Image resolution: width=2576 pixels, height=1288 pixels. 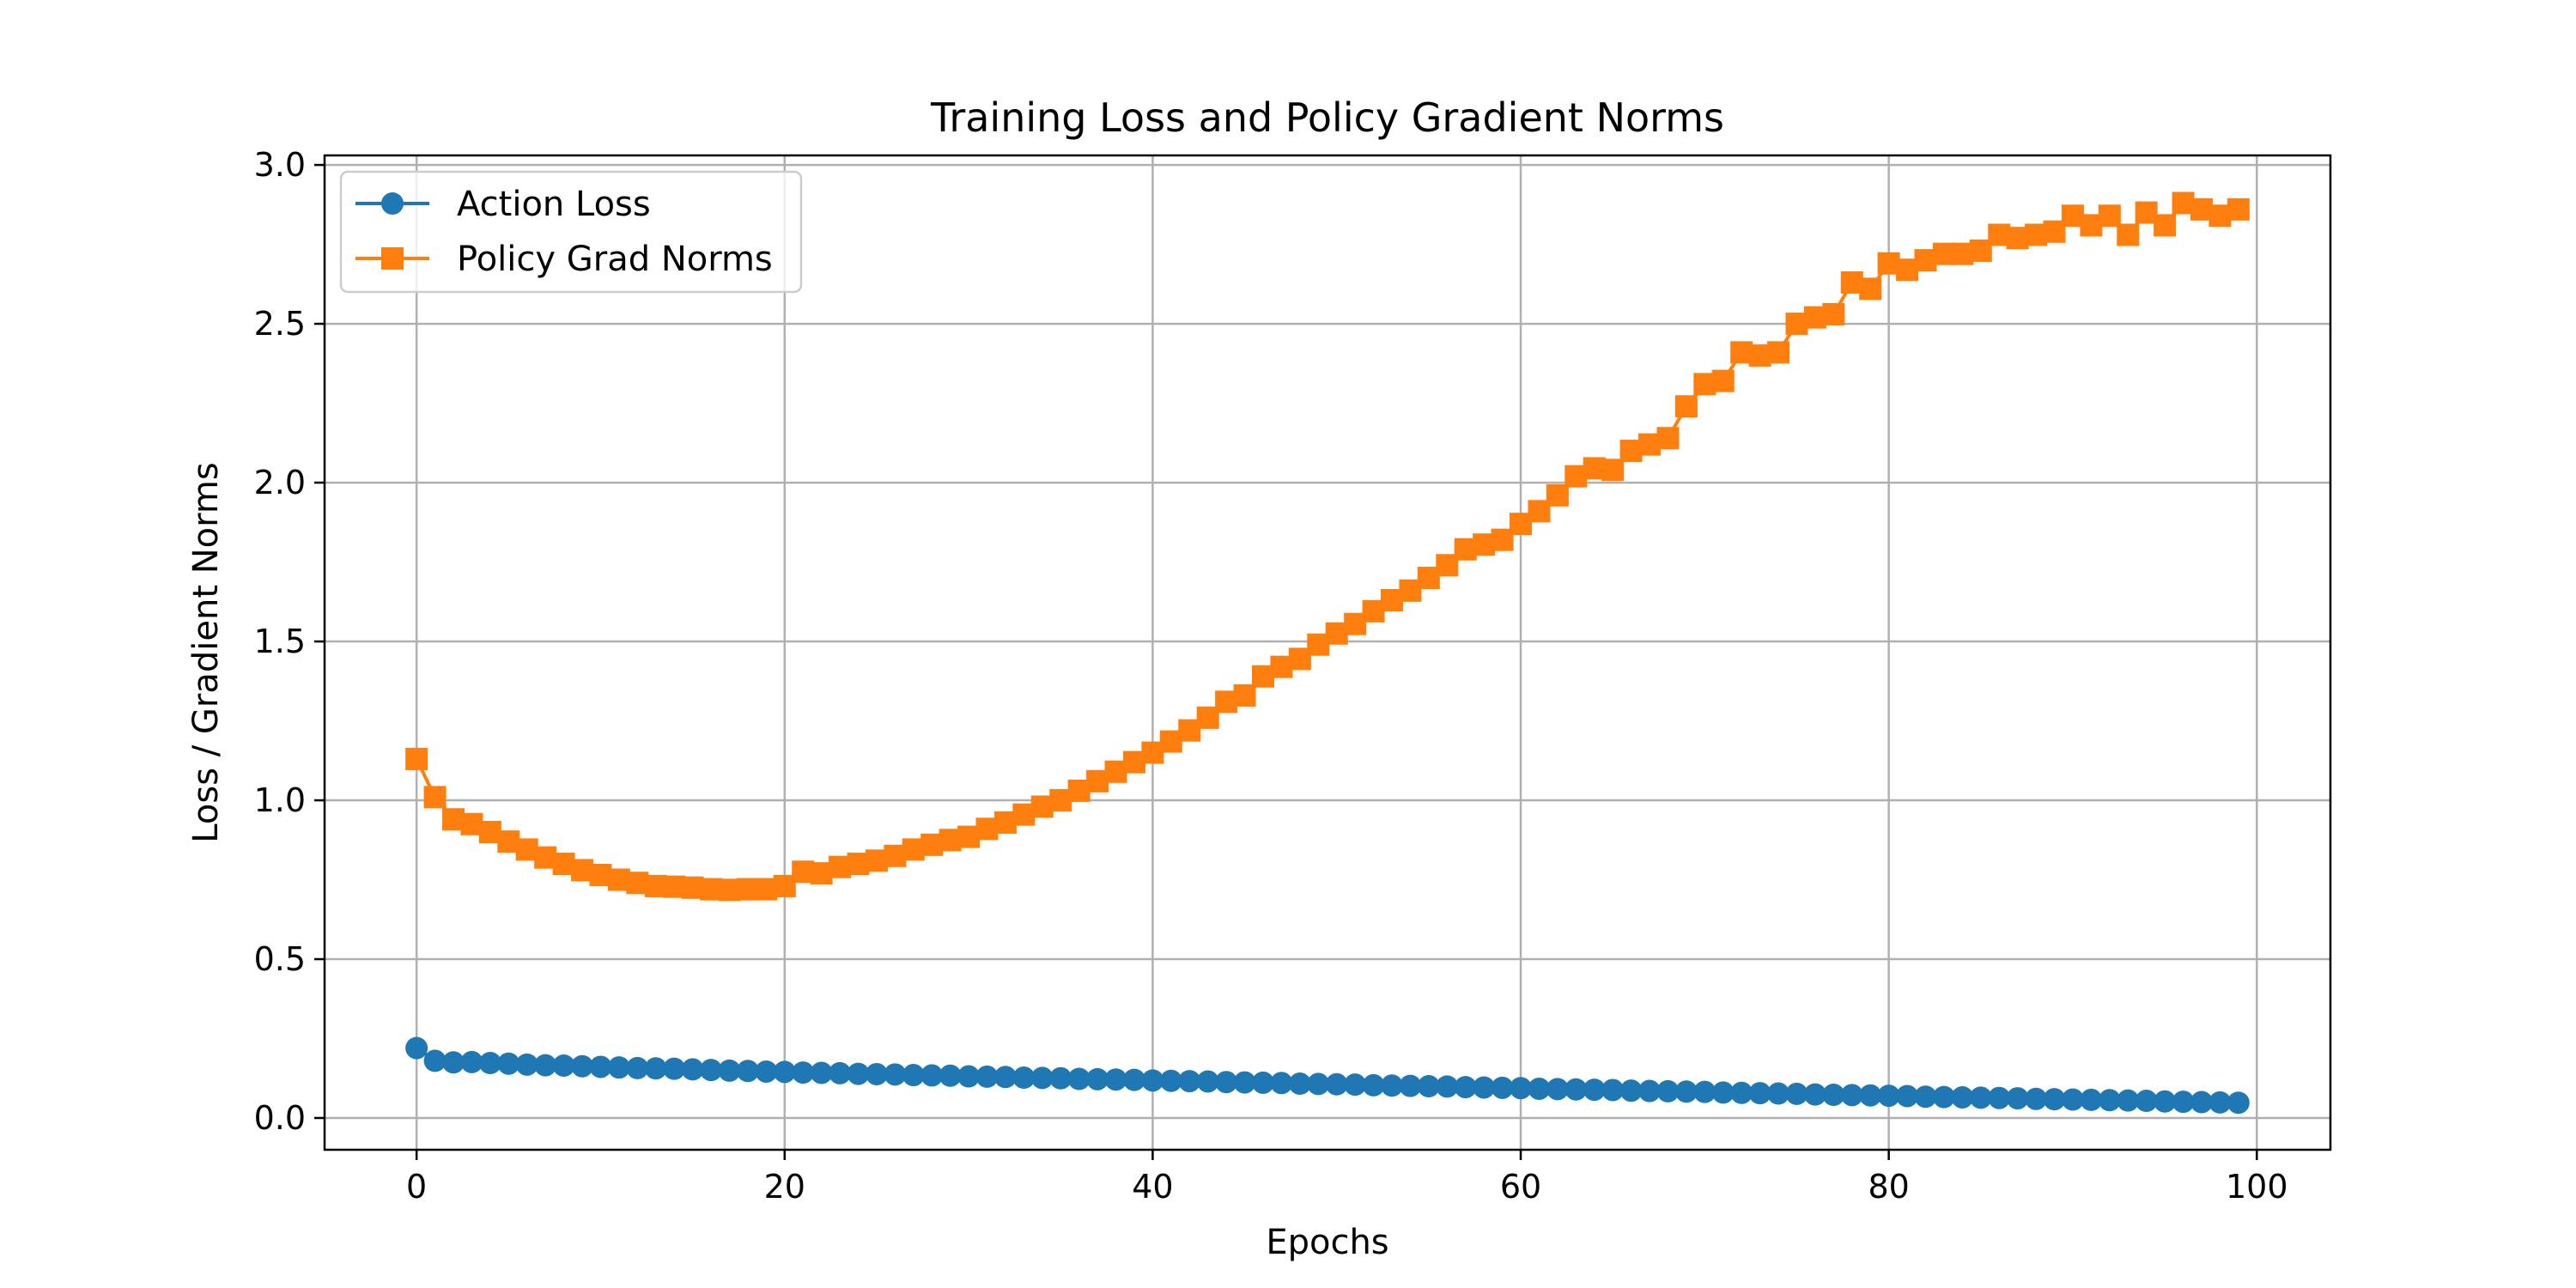 What do you see at coordinates (1521, 1187) in the screenshot?
I see `x-tick-label: 60` at bounding box center [1521, 1187].